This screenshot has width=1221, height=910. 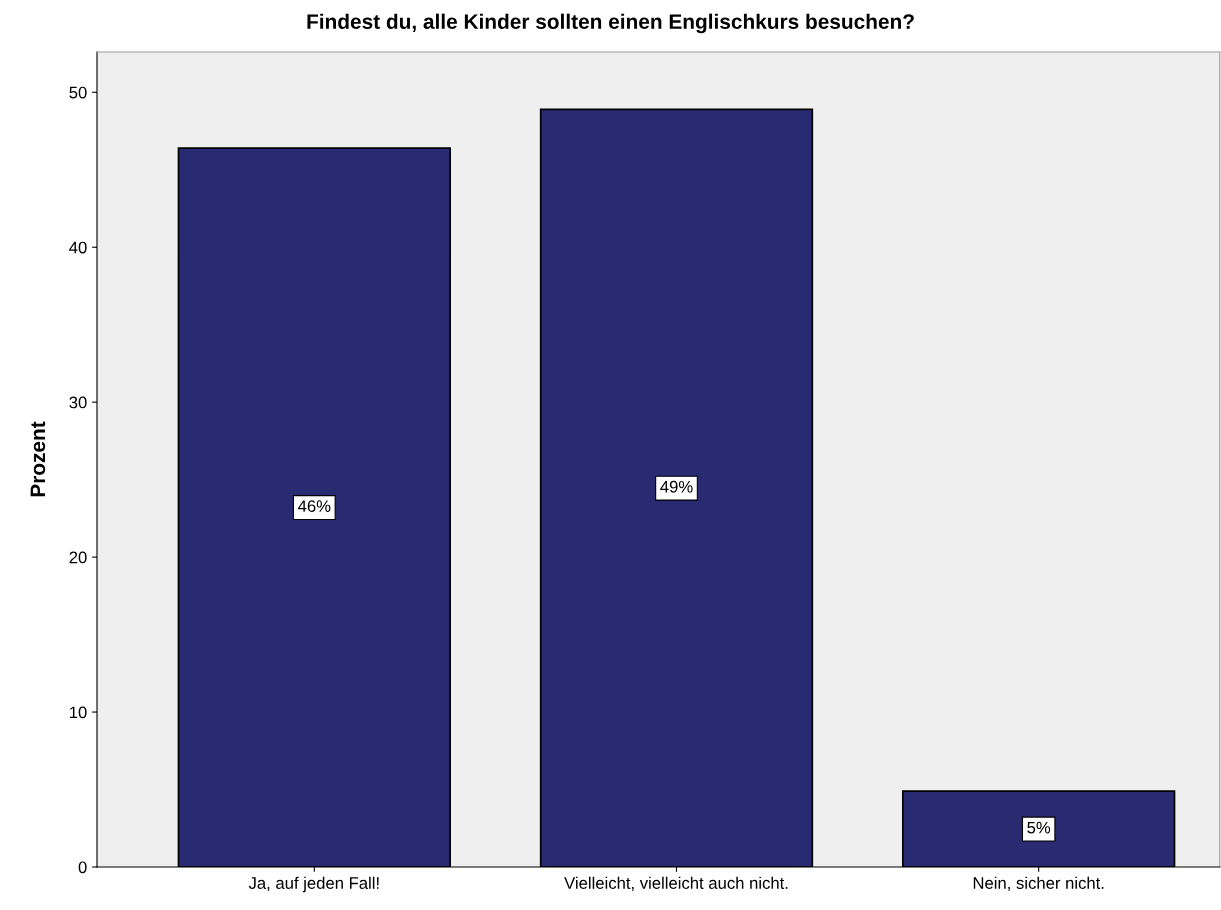 I want to click on x-tick-label: Nein, sicher nicht., so click(x=1038, y=883).